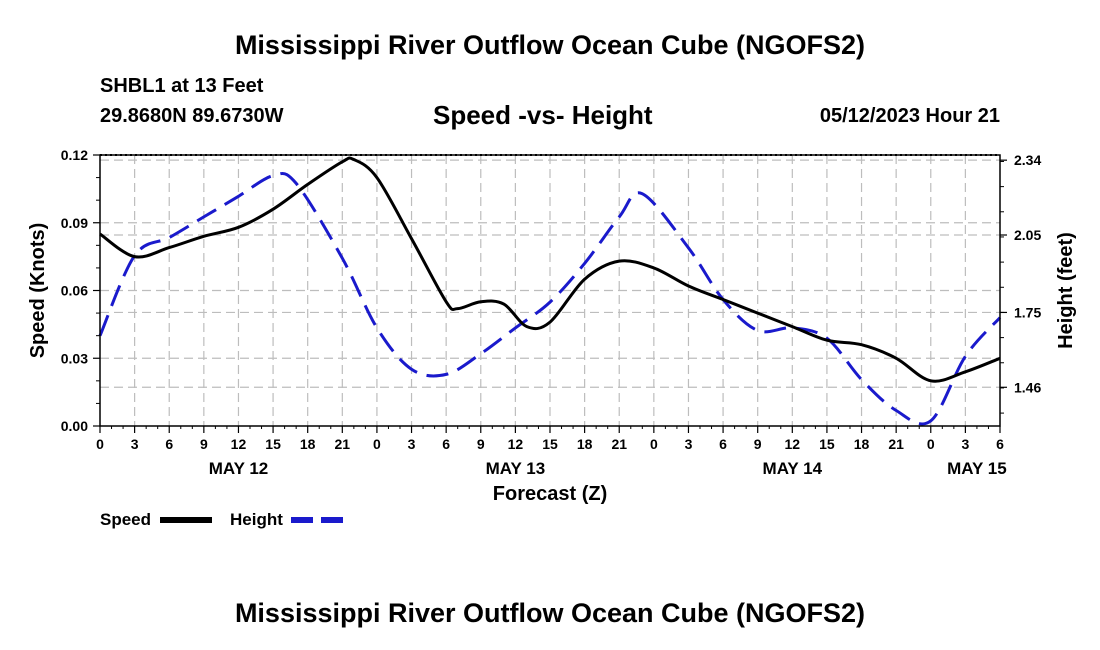 Image resolution: width=1100 pixels, height=650 pixels. What do you see at coordinates (516, 468) in the screenshot?
I see `day-label: MAY 13` at bounding box center [516, 468].